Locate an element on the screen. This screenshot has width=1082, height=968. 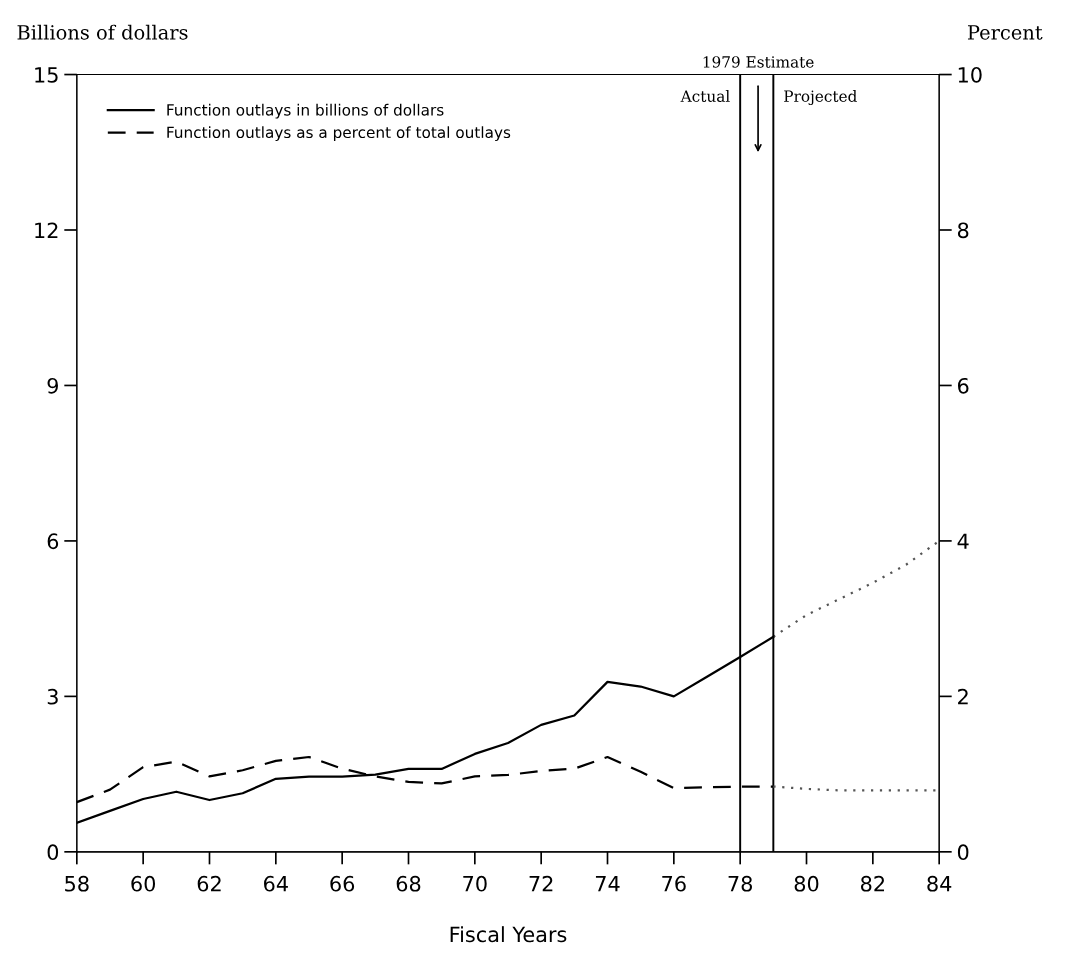
y2-tick-label: 4 is located at coordinates (963, 541).